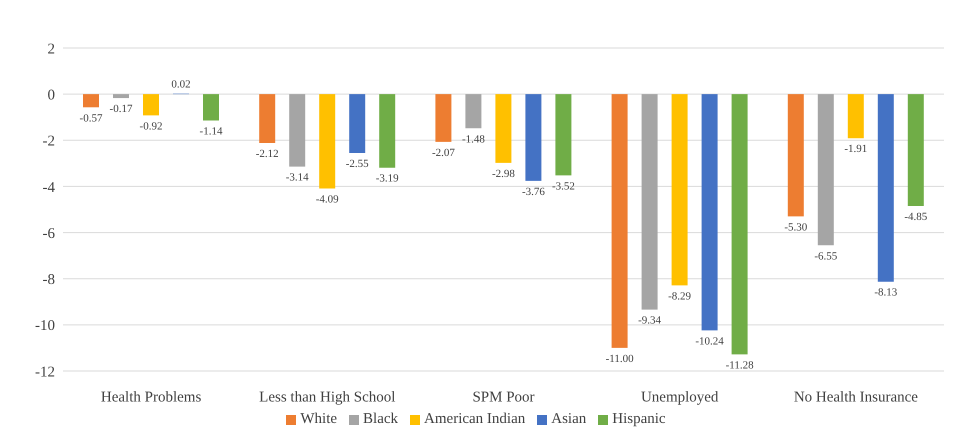 The image size is (972, 441). Describe the element at coordinates (504, 174) in the screenshot. I see `data-label: -2.98` at that location.